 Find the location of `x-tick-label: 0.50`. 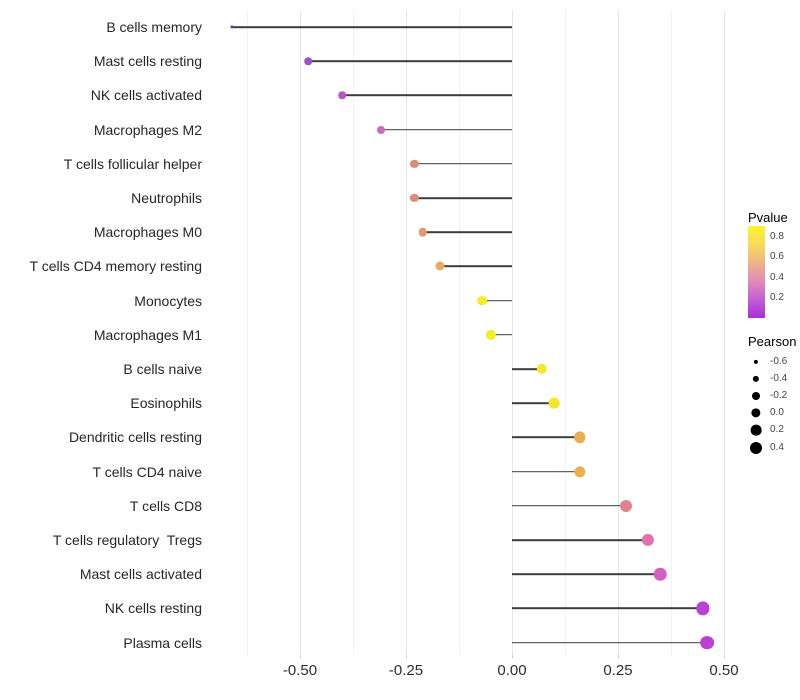

x-tick-label: 0.50 is located at coordinates (724, 670).